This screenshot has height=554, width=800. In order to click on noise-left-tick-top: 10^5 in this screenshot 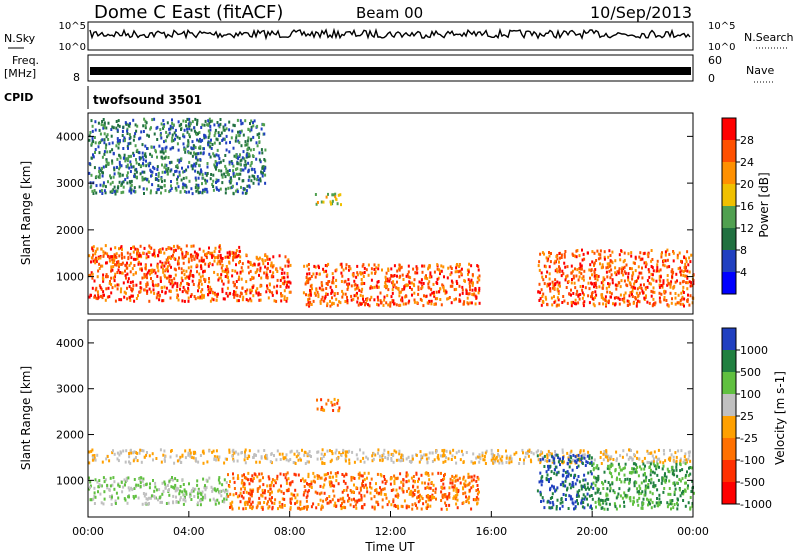, I will do `click(72, 26)`.